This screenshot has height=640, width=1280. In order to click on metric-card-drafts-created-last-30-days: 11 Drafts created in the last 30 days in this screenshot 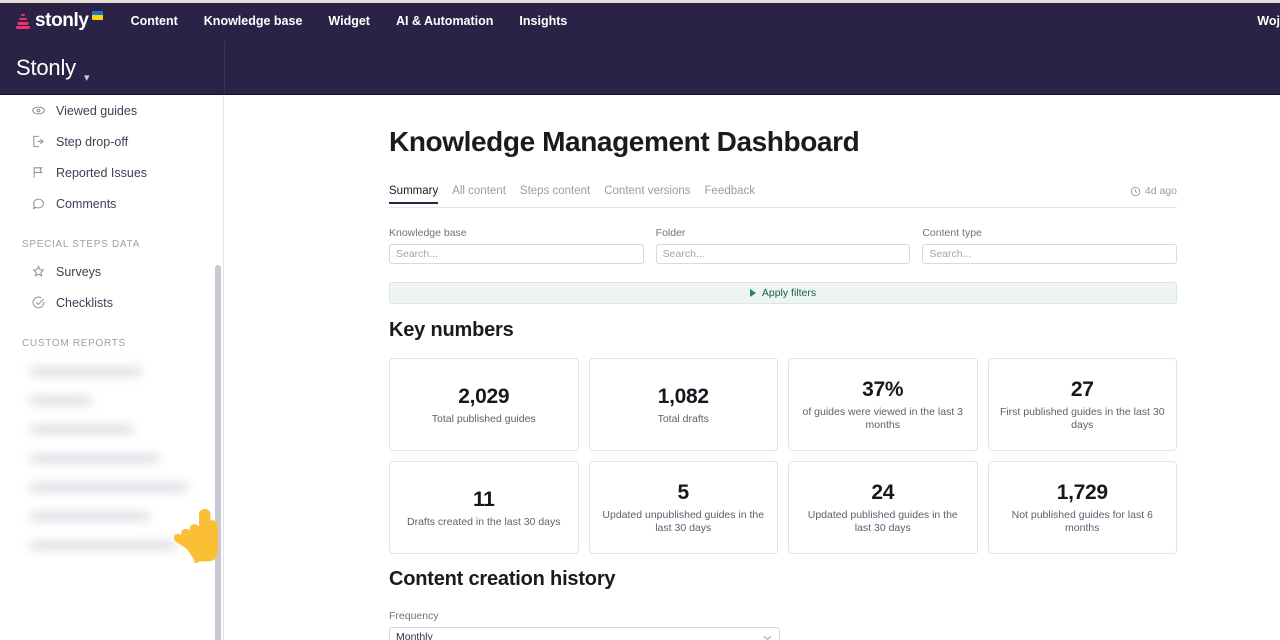, I will do `click(484, 507)`.